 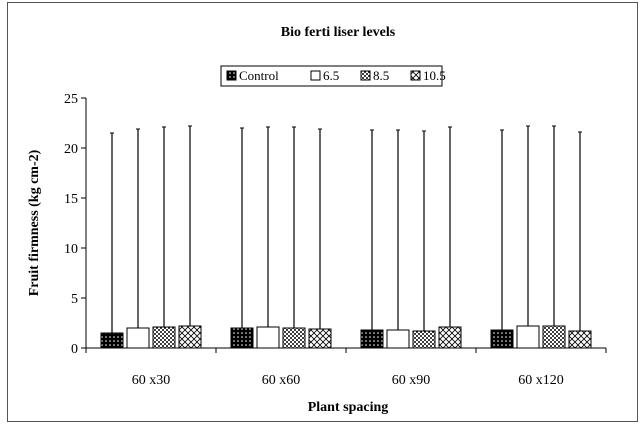 What do you see at coordinates (74, 349) in the screenshot?
I see `y-tick-label: 0` at bounding box center [74, 349].